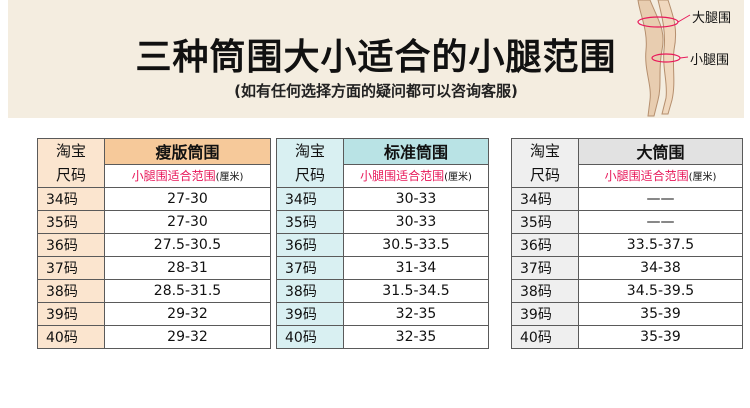 This screenshot has height=408, width=750. I want to click on table-name: 瘦版筒围, so click(187, 151).